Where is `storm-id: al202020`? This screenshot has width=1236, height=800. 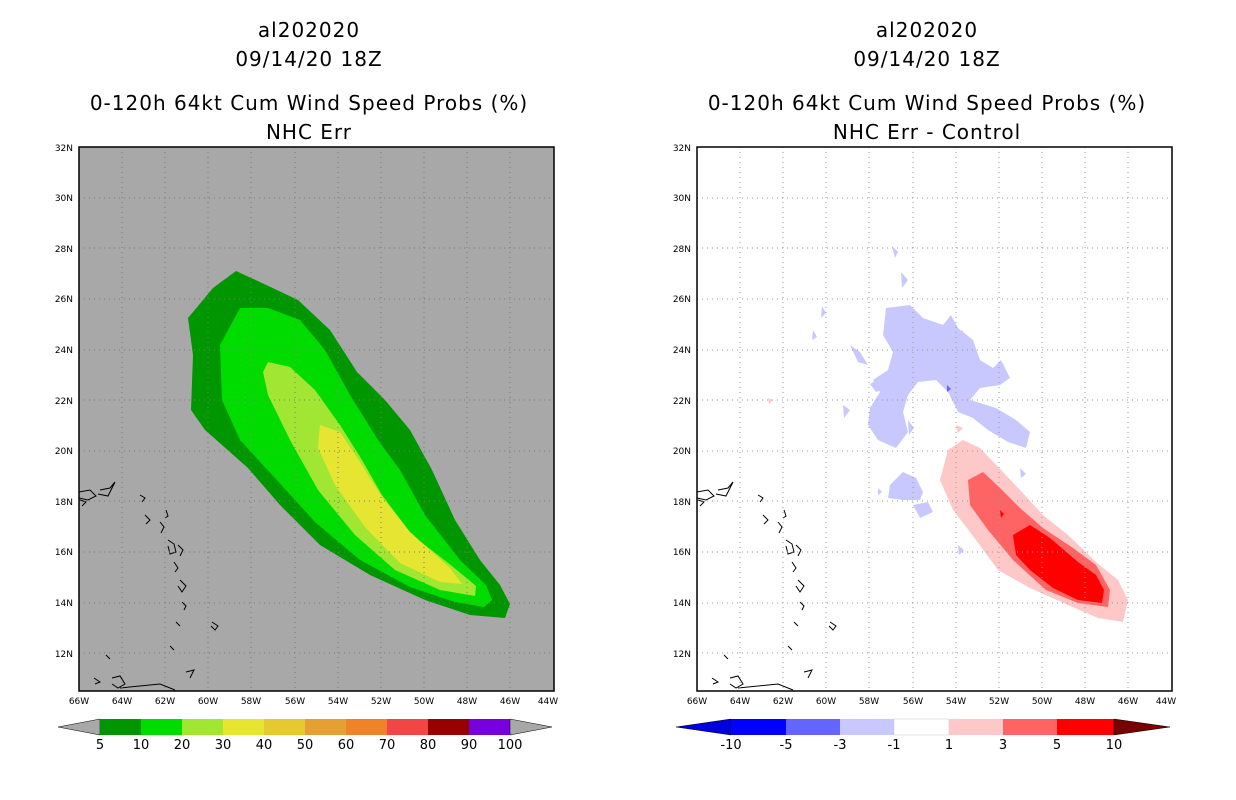
storm-id: al202020 is located at coordinates (309, 30).